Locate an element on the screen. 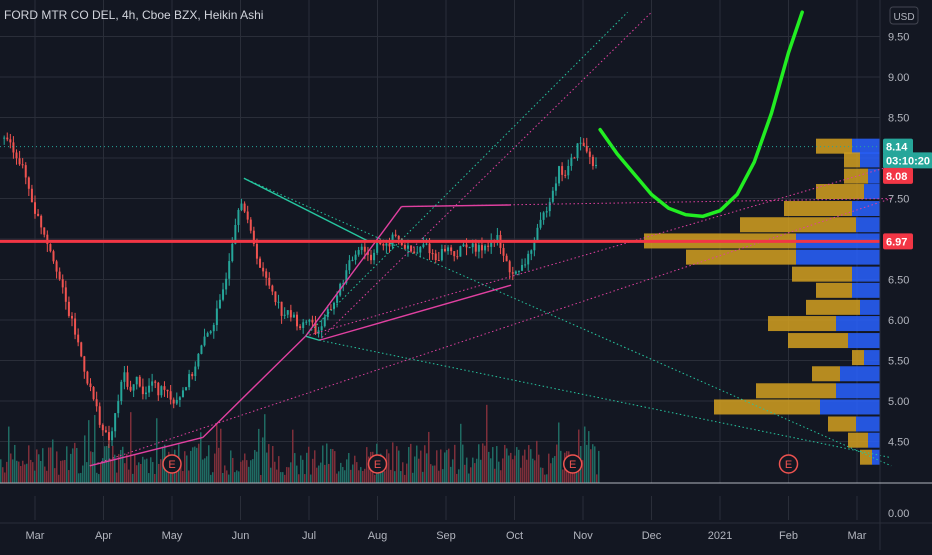 The height and width of the screenshot is (555, 932). earnings-marker-label: E is located at coordinates (377, 465).